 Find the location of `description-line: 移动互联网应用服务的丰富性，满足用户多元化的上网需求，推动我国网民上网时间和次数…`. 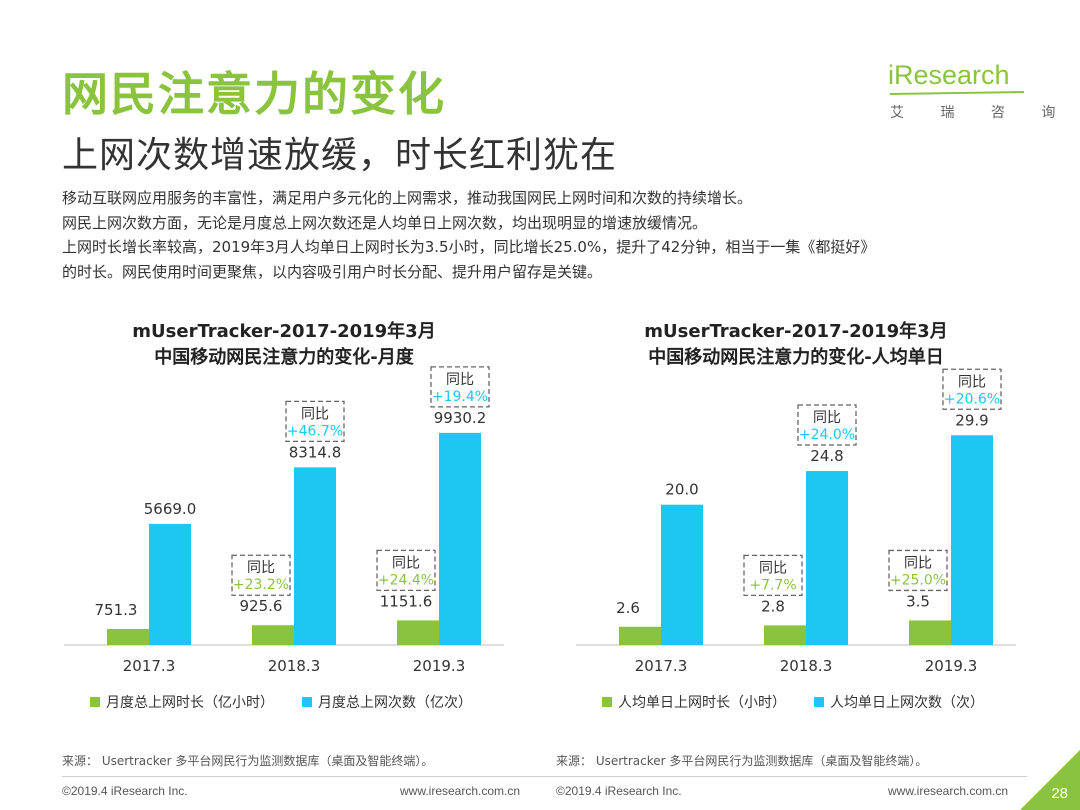

description-line: 移动互联网应用服务的丰富性，满足用户多元化的上网需求，推动我国网民上网时间和次数… is located at coordinates (407, 198).